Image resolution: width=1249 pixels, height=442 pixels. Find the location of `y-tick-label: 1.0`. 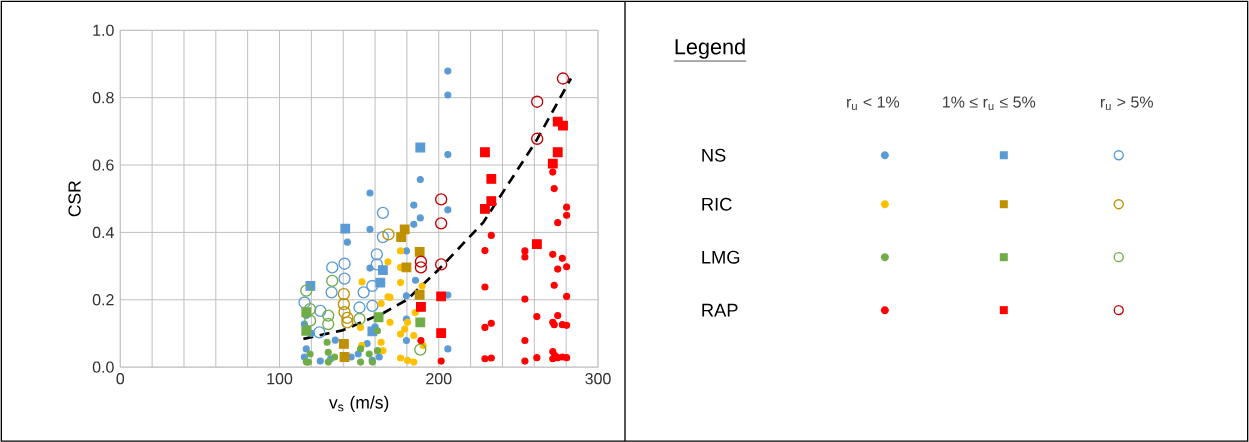

y-tick-label: 1.0 is located at coordinates (103, 30).